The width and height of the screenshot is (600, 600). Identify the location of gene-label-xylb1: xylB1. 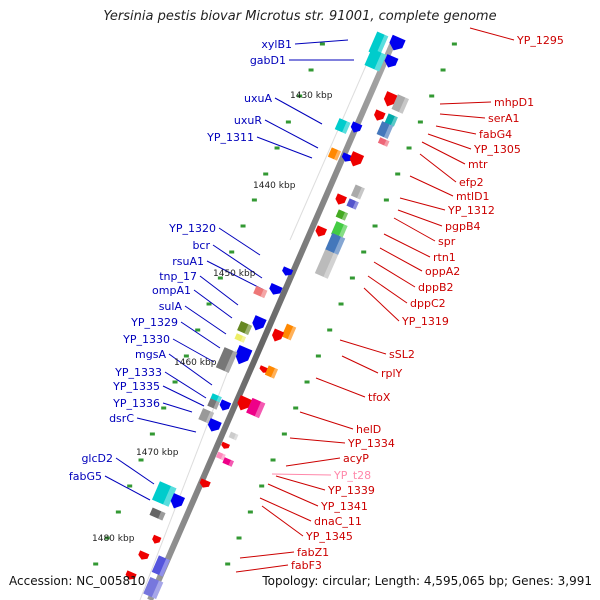
(276, 44).